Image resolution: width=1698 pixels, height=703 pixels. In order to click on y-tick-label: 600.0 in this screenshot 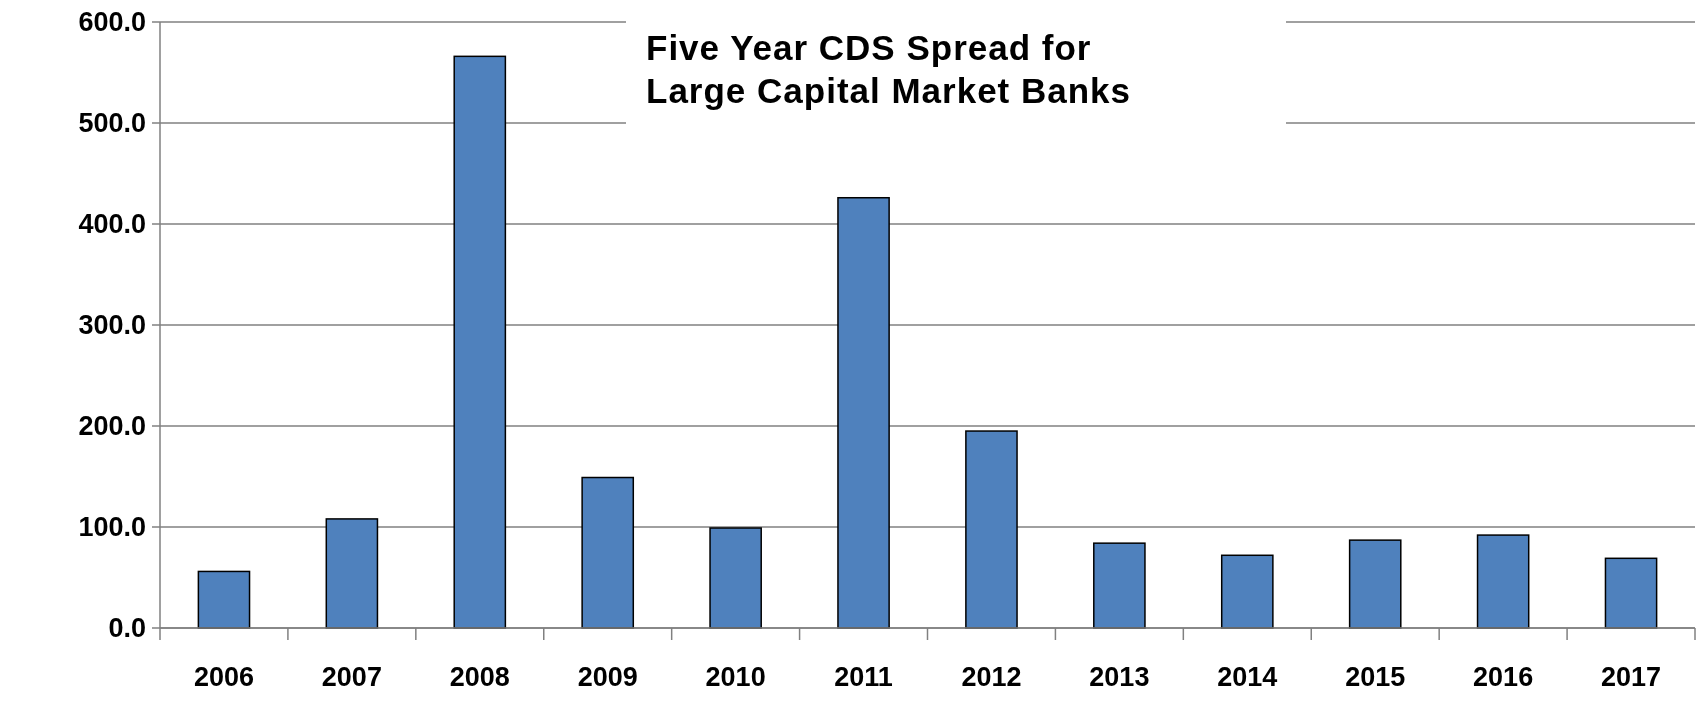, I will do `click(112, 22)`.